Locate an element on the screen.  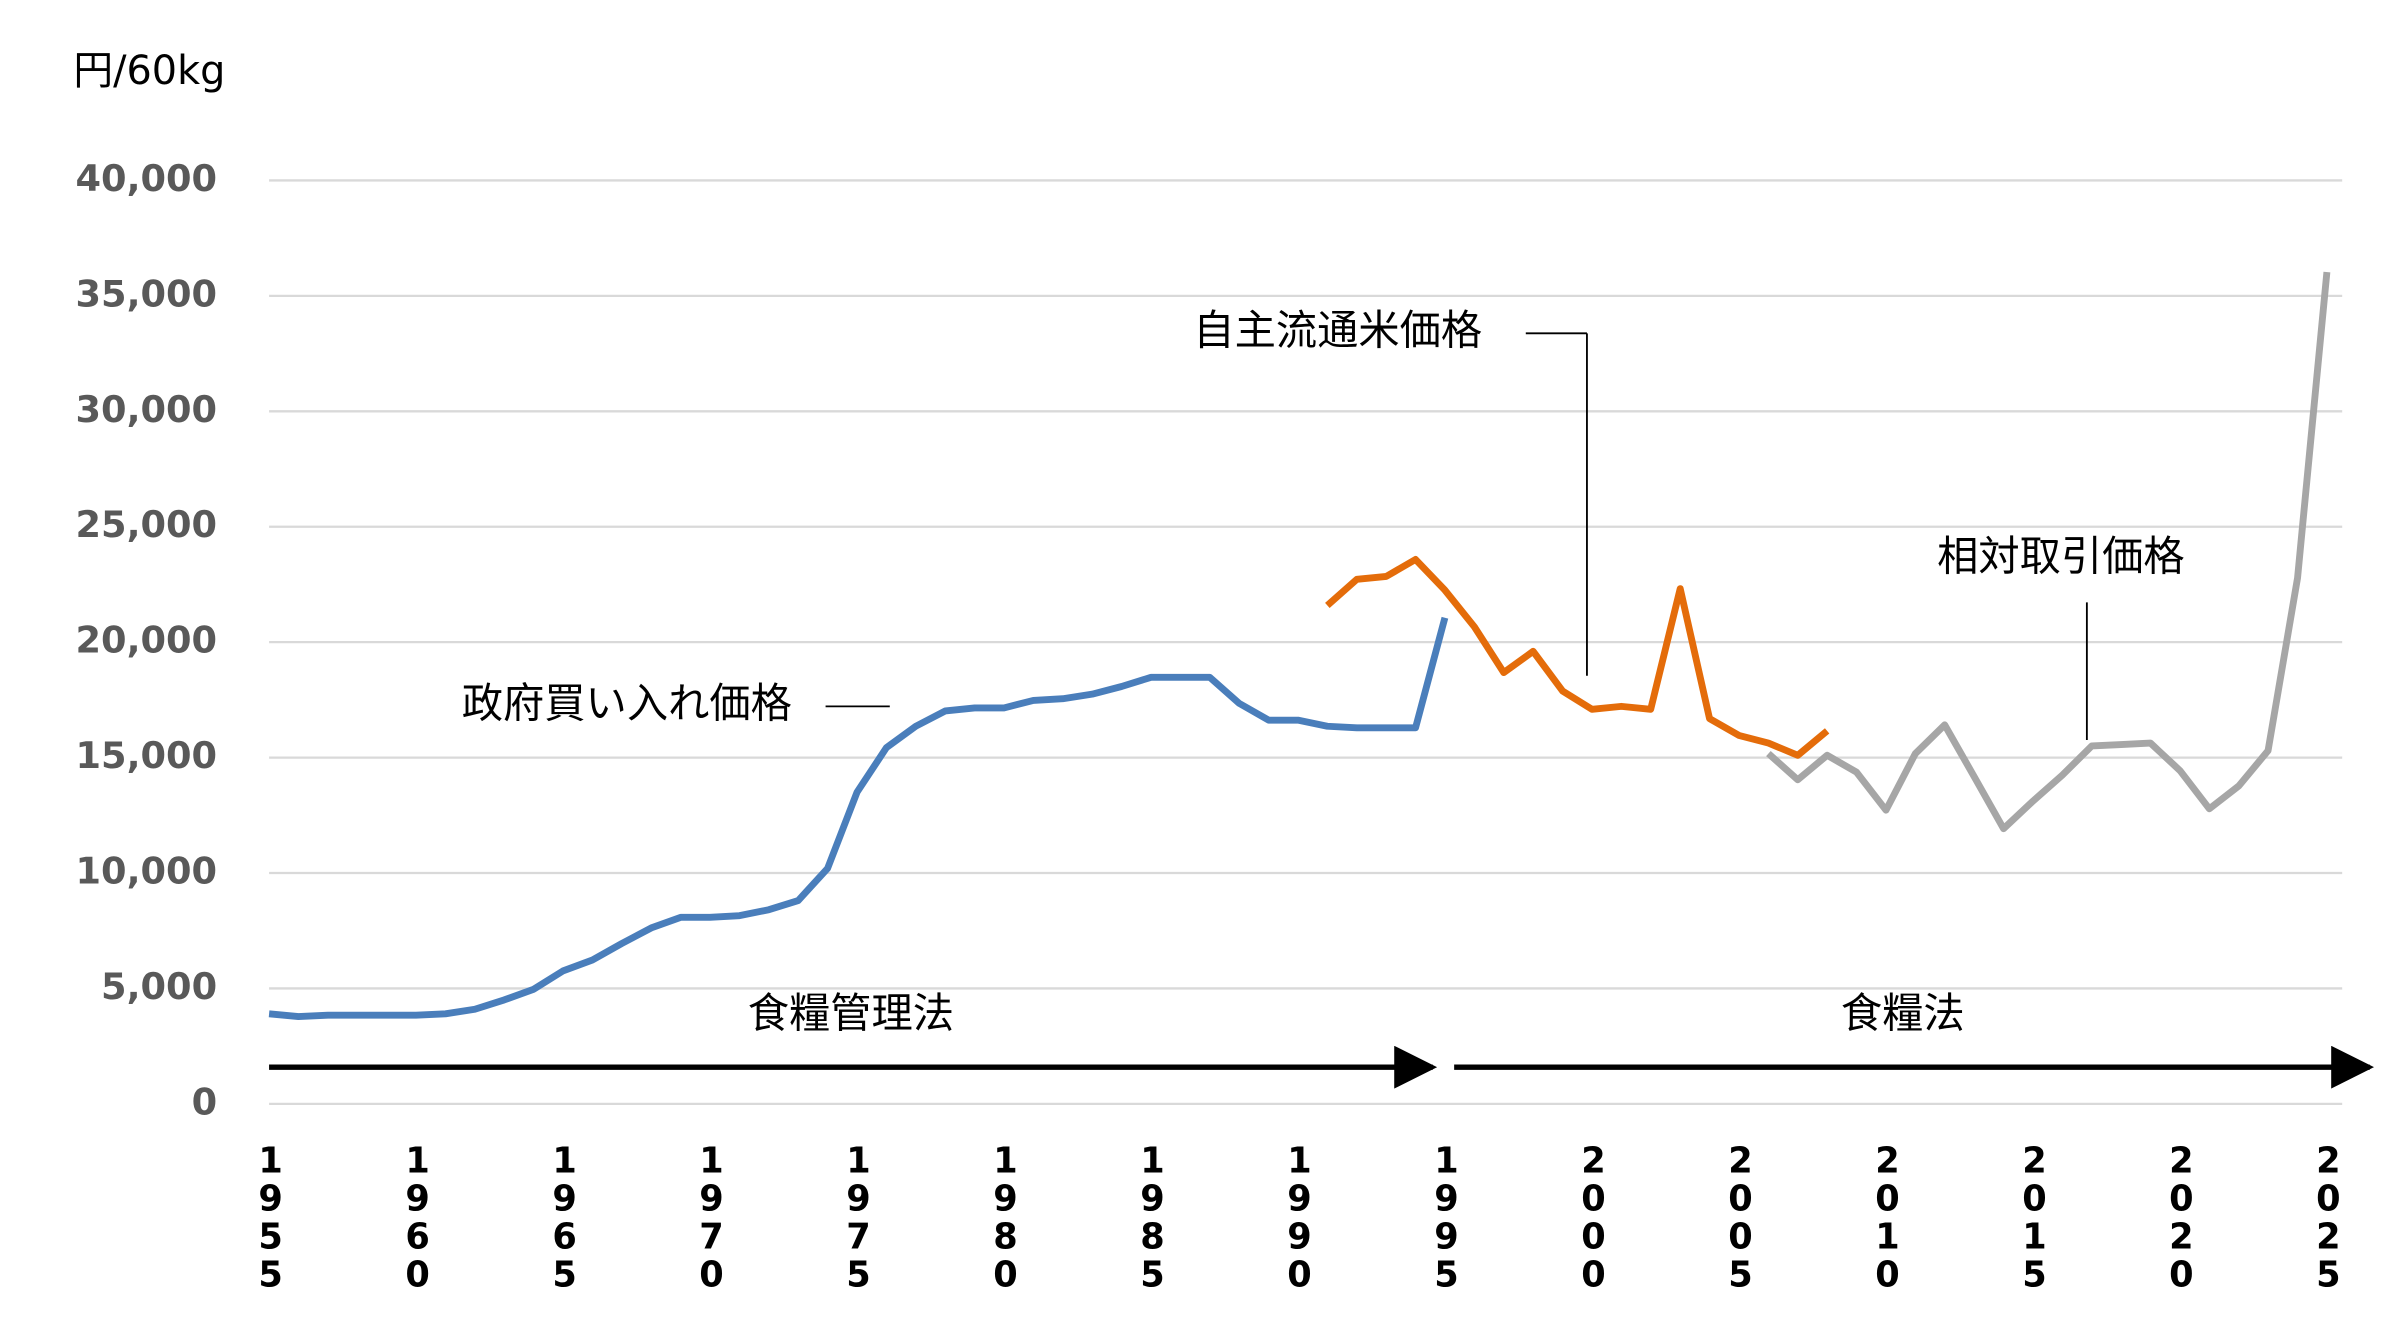
x-tick-label: 2010 is located at coordinates (1887, 1217).